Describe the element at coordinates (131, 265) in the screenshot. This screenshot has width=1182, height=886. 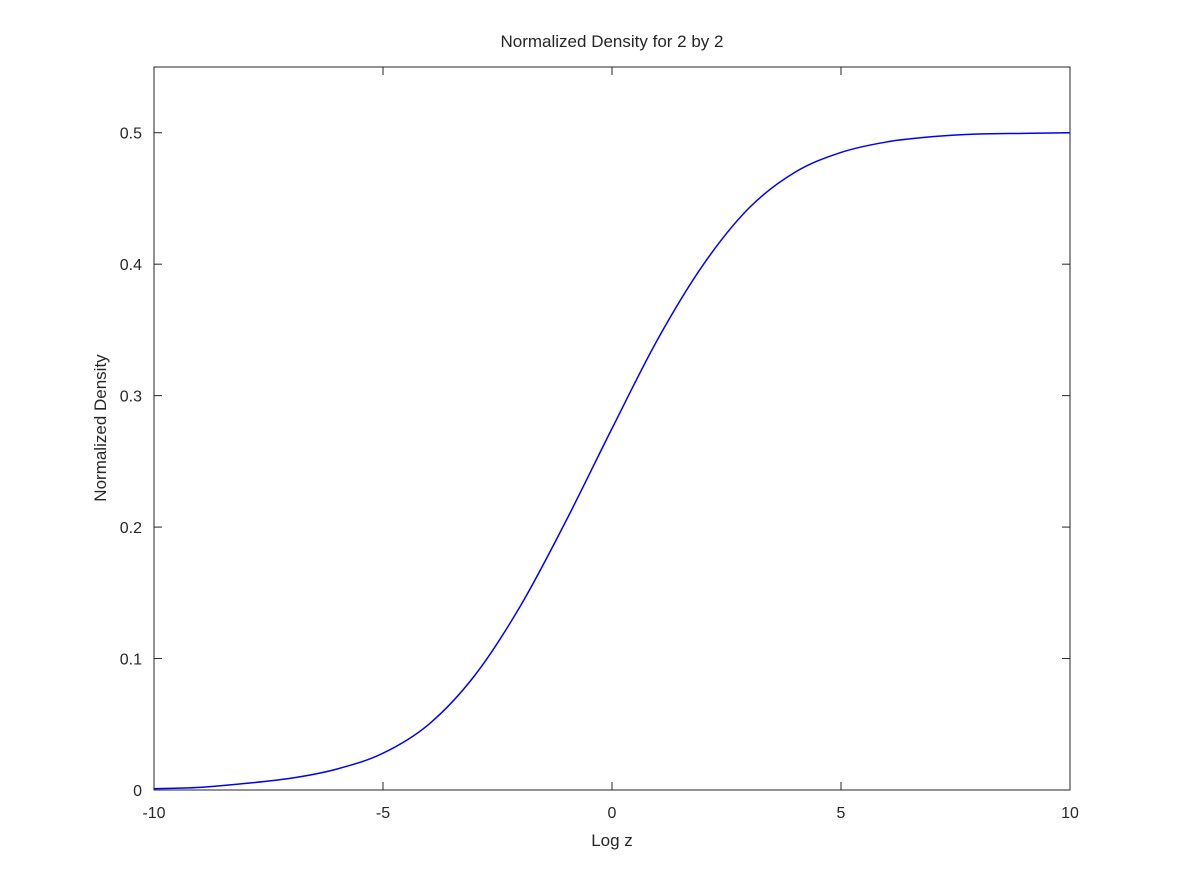
I see `y-tick-label: 0.4` at that location.